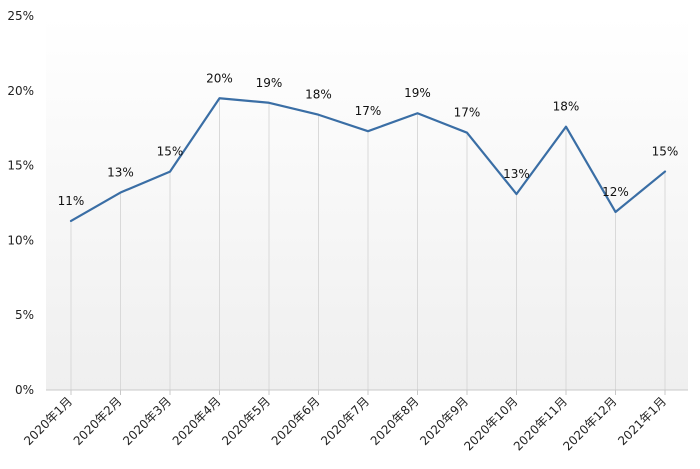 The image size is (700, 469). I want to click on x-tick-label: 2020年3月, so click(147, 421).